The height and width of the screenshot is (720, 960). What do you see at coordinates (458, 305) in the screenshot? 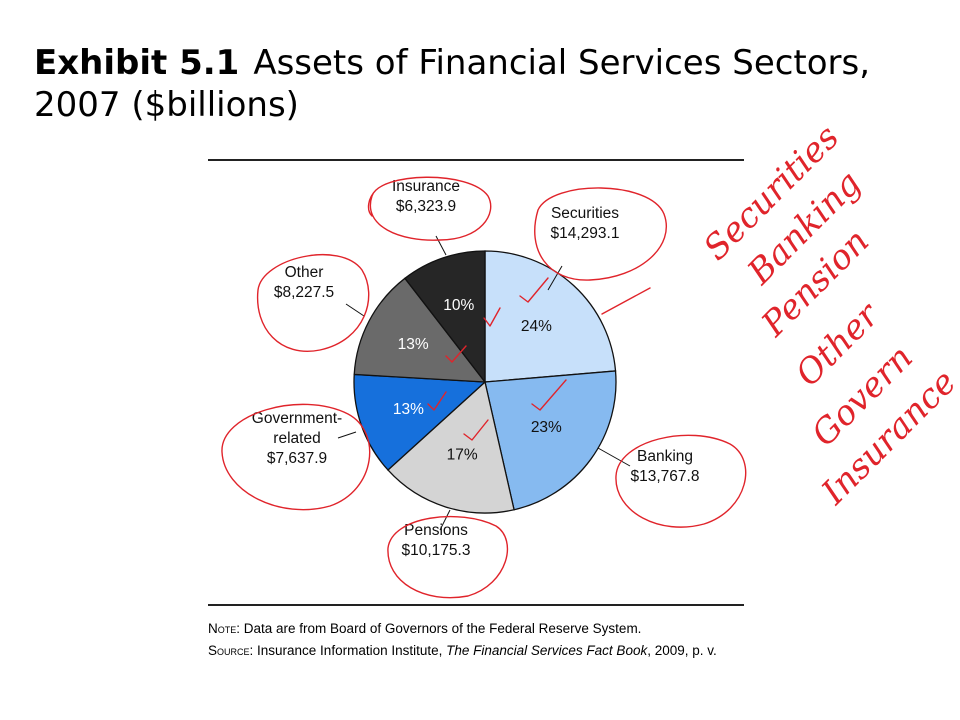
I see `percent-label: 10%` at bounding box center [458, 305].